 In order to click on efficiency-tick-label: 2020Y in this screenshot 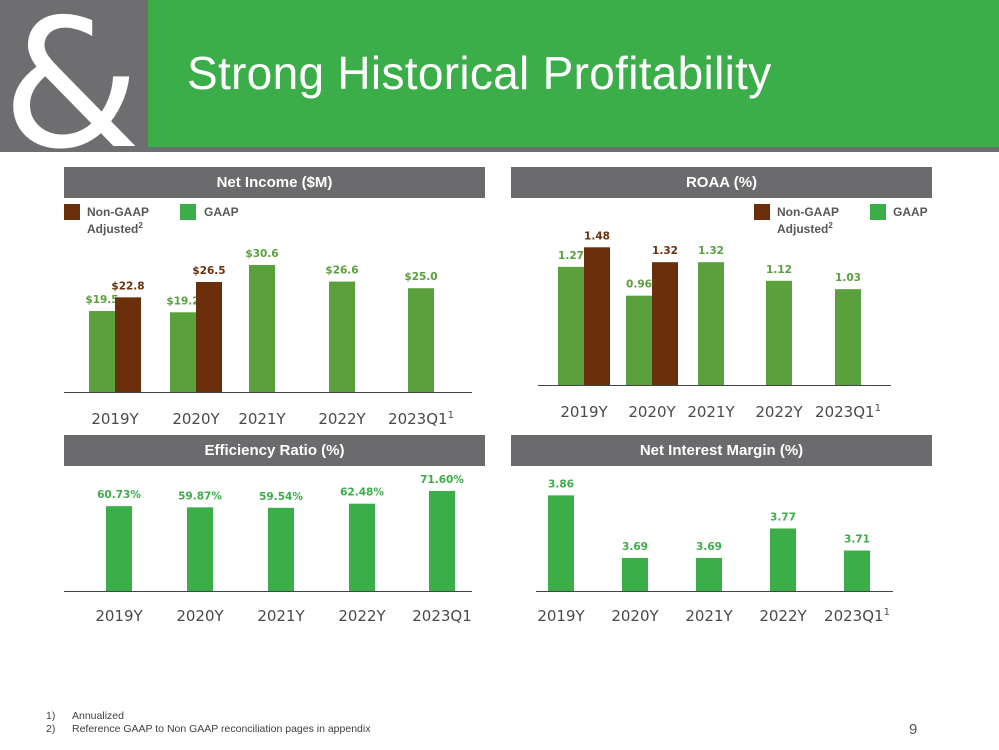, I will do `click(200, 616)`.